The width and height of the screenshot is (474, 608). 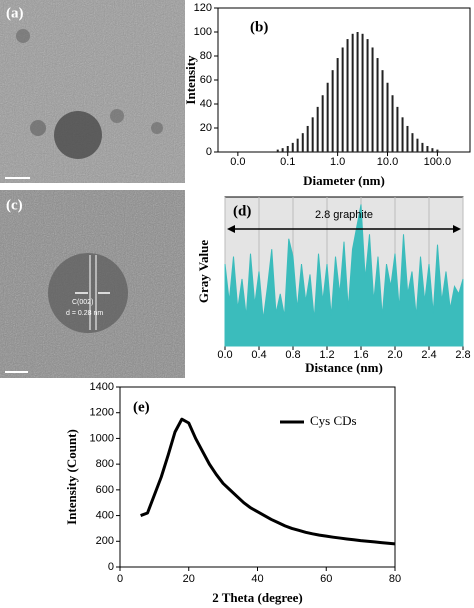 What do you see at coordinates (333, 420) in the screenshot?
I see `legend-label: Cys CDs` at bounding box center [333, 420].